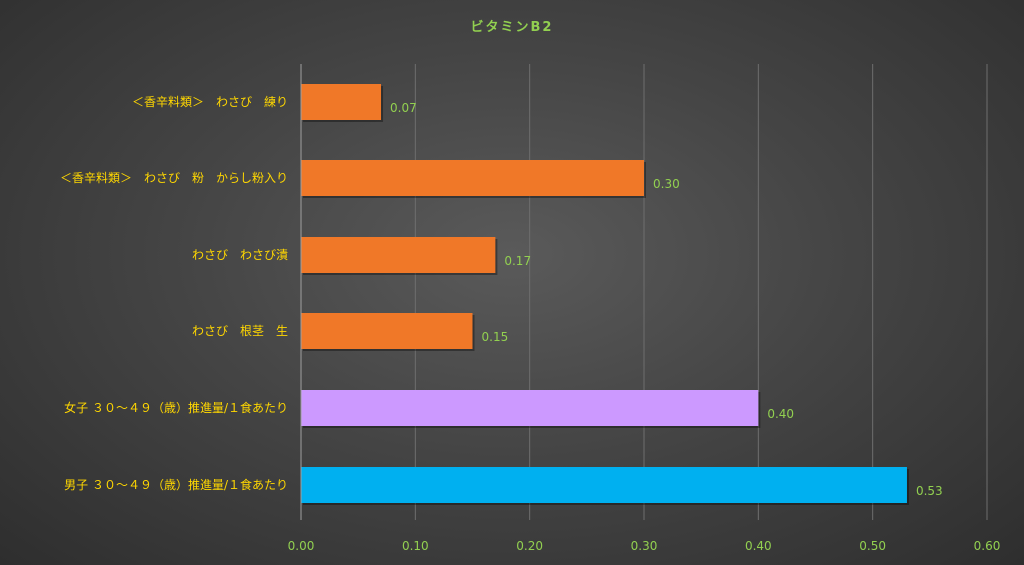  I want to click on category-label: ＜香辛料類＞ わさび 粉 からし粉入り, so click(174, 178).